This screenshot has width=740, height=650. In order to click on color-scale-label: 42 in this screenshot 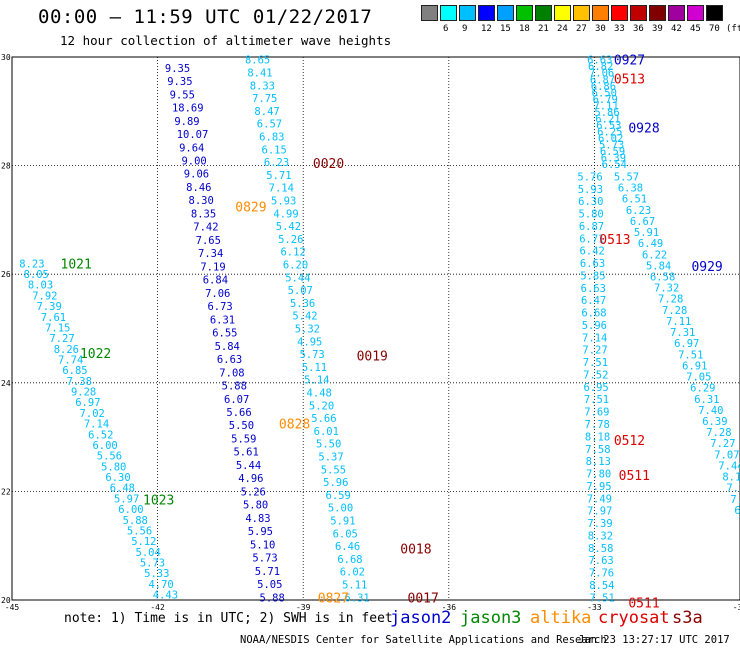, I will do `click(676, 29)`.